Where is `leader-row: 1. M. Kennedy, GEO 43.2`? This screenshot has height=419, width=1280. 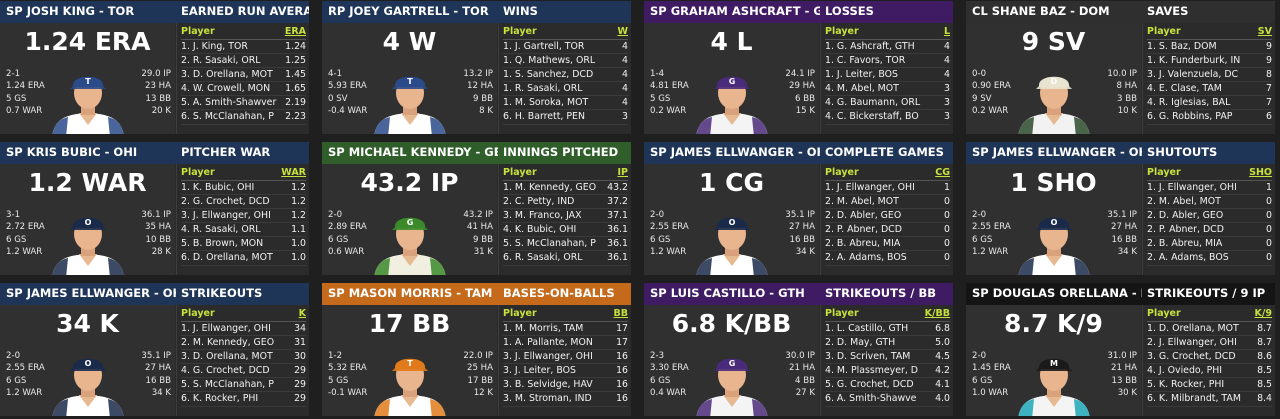 leader-row: 1. M. Kennedy, GEO 43.2 is located at coordinates (565, 188).